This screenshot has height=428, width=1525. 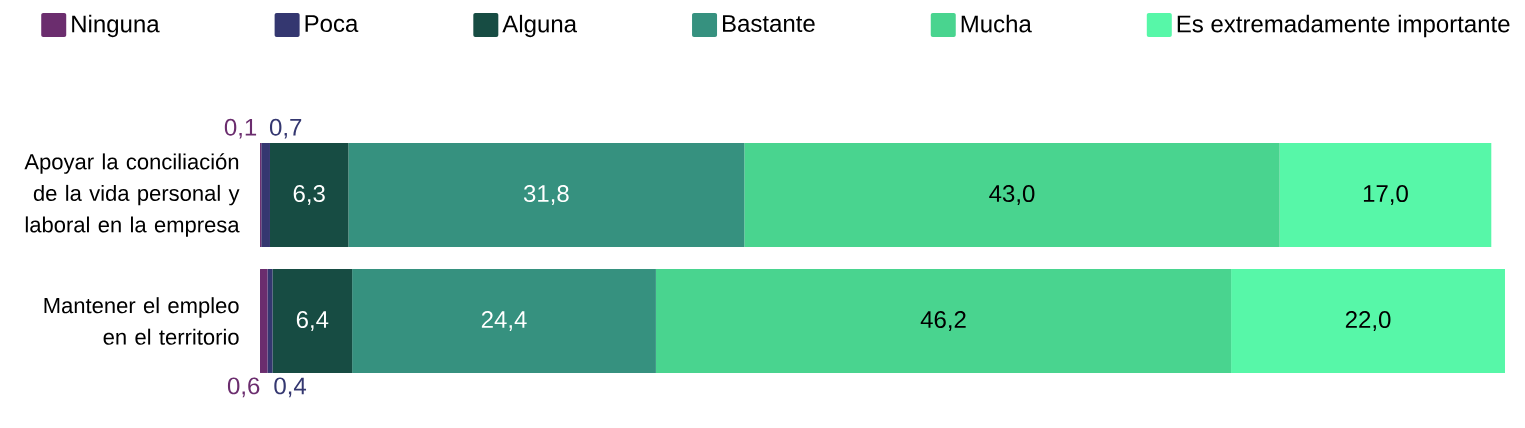 I want to click on data-label: 6,3, so click(x=309, y=195).